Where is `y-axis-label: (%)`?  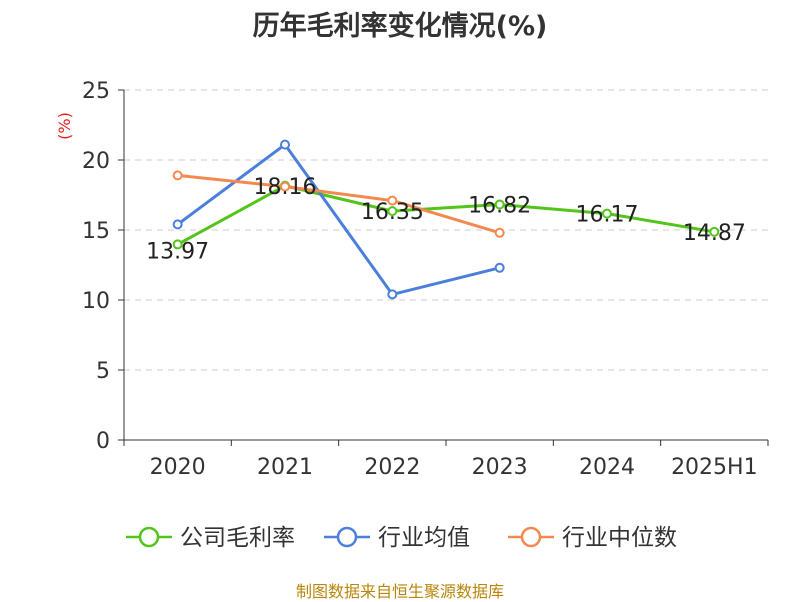
y-axis-label: (%) is located at coordinates (64, 126).